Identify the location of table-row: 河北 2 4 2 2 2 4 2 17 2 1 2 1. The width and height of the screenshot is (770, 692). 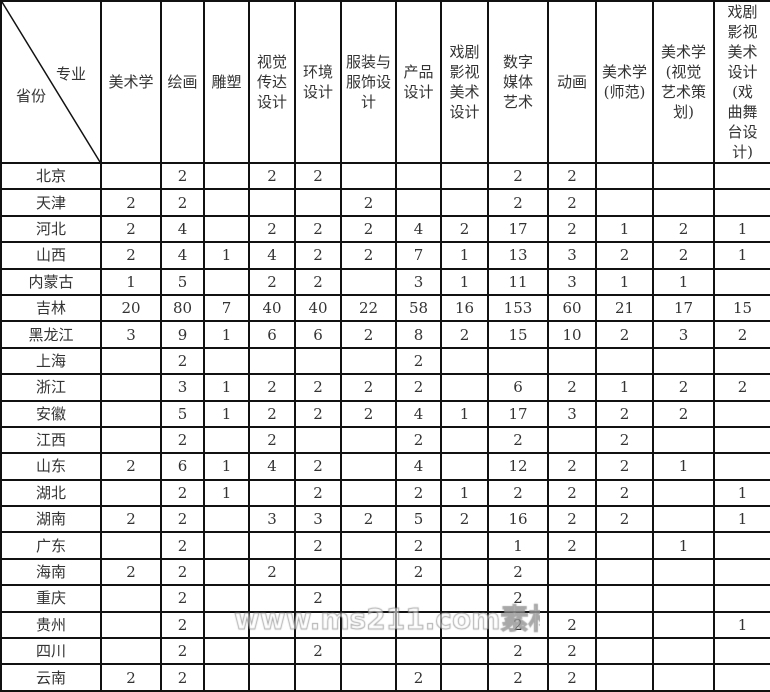
(385, 229).